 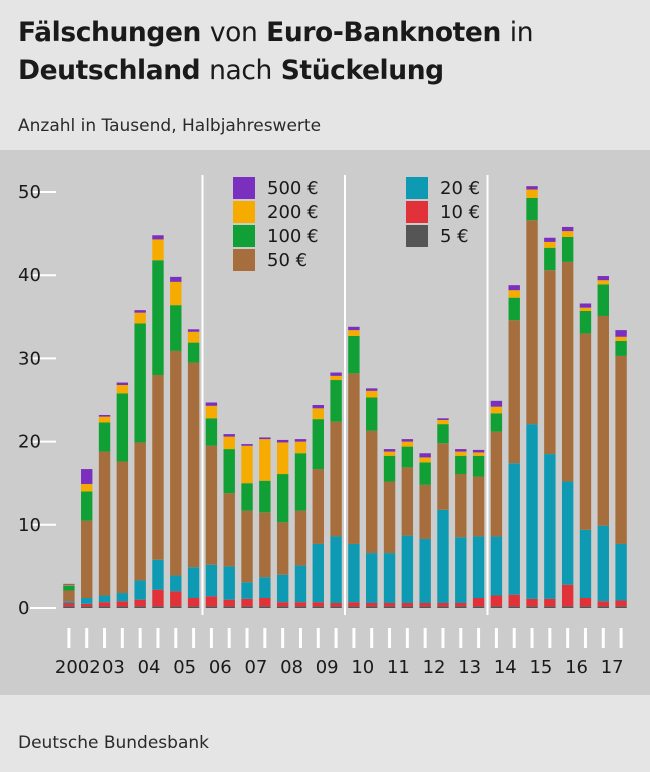 I want to click on legend-item: 500 €, so click(x=276, y=188).